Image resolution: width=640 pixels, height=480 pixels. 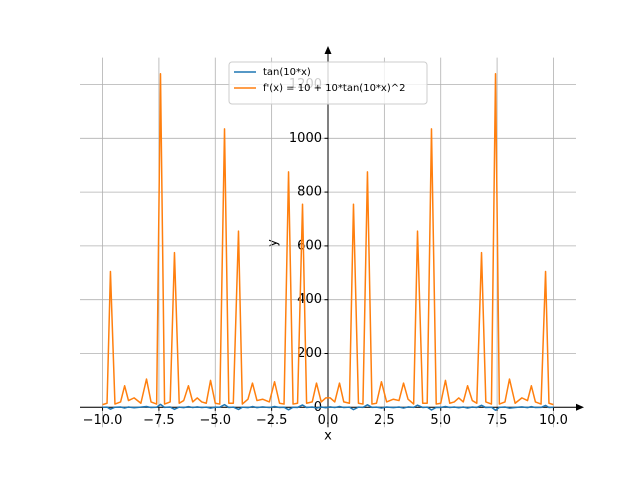 I want to click on y-tick-label: 1000, so click(x=305, y=138).